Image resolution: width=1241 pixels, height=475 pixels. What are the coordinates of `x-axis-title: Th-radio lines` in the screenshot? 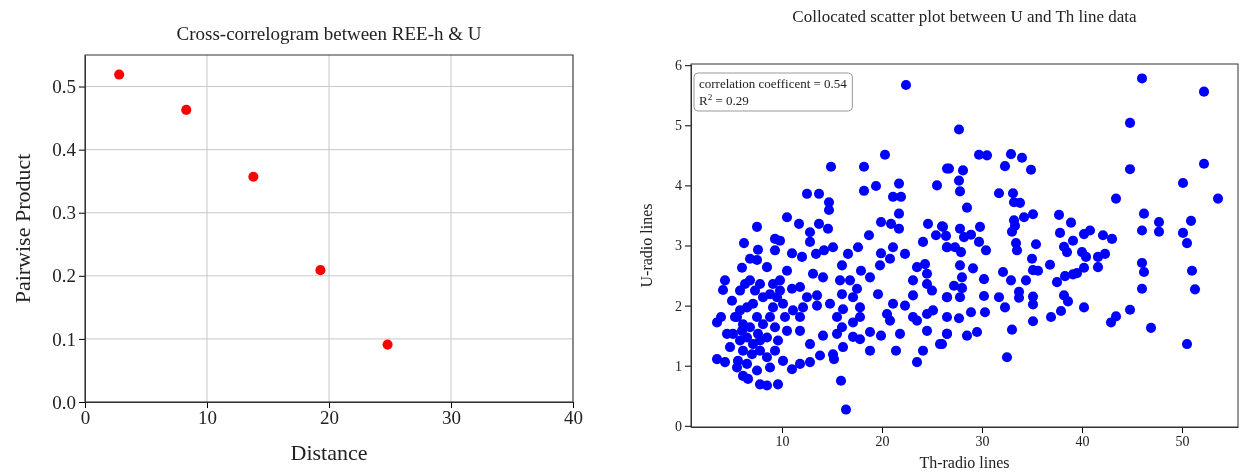 It's located at (964, 462).